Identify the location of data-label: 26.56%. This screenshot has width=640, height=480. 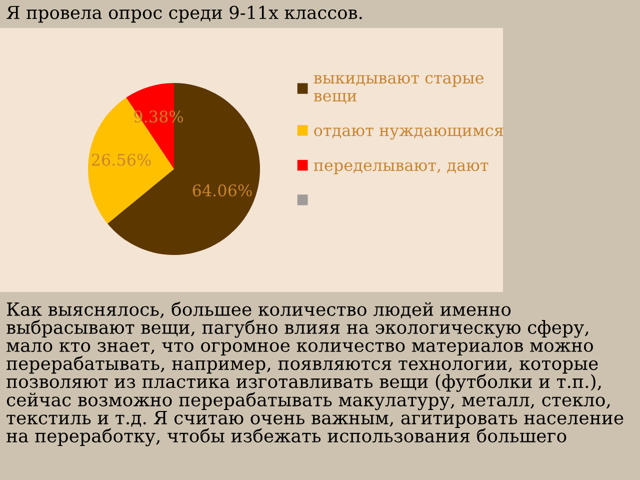
(121, 160).